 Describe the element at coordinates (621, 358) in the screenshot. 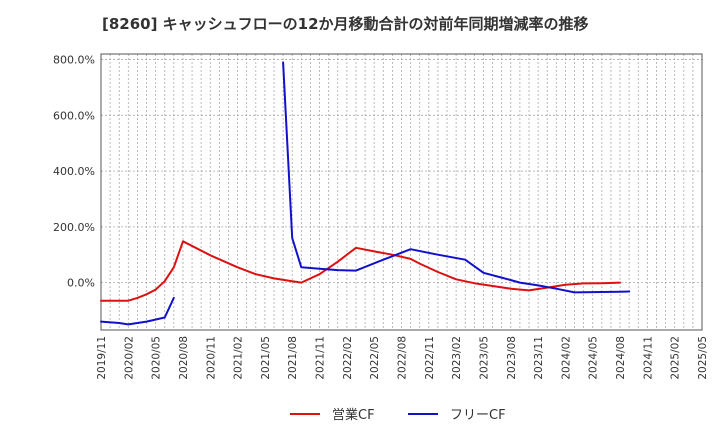

I see `x-tick-label: 2024/08` at that location.